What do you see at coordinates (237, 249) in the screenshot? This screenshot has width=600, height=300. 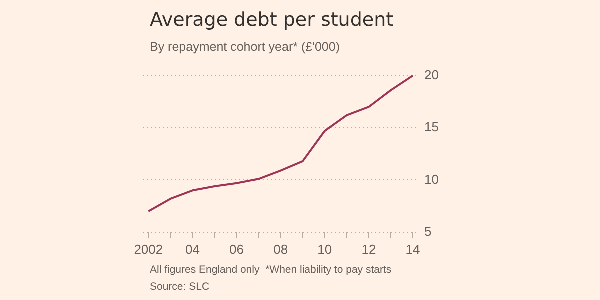 I see `x-tick-label: 06` at bounding box center [237, 249].